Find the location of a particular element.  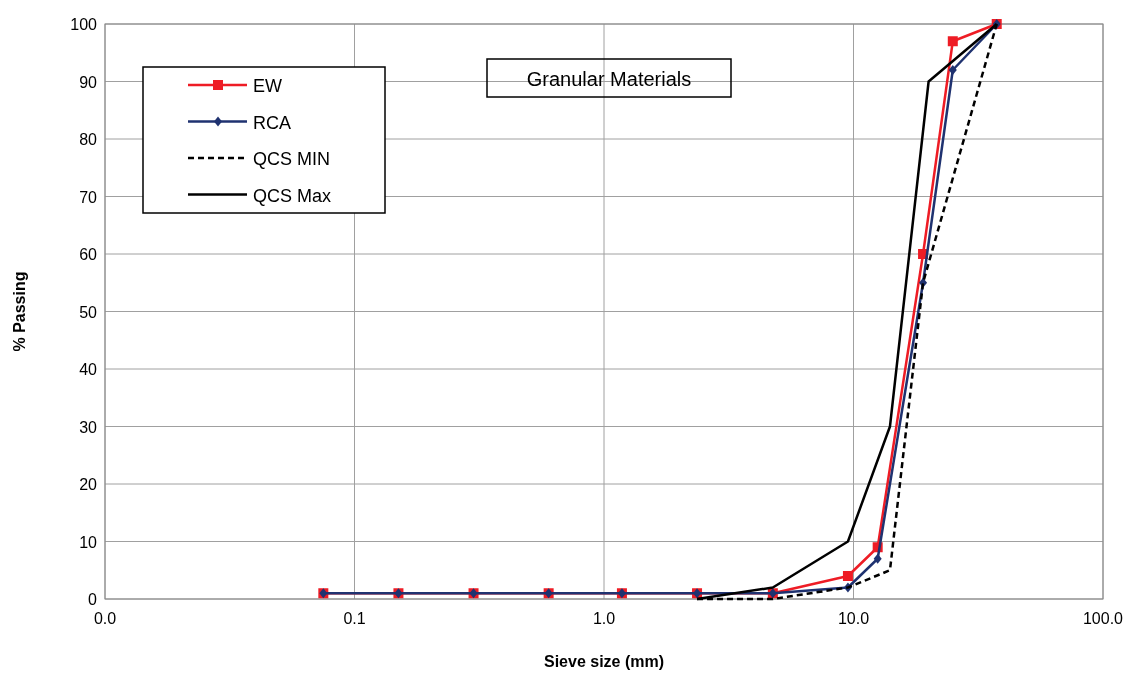

y-tick-label: 70 is located at coordinates (88, 197).